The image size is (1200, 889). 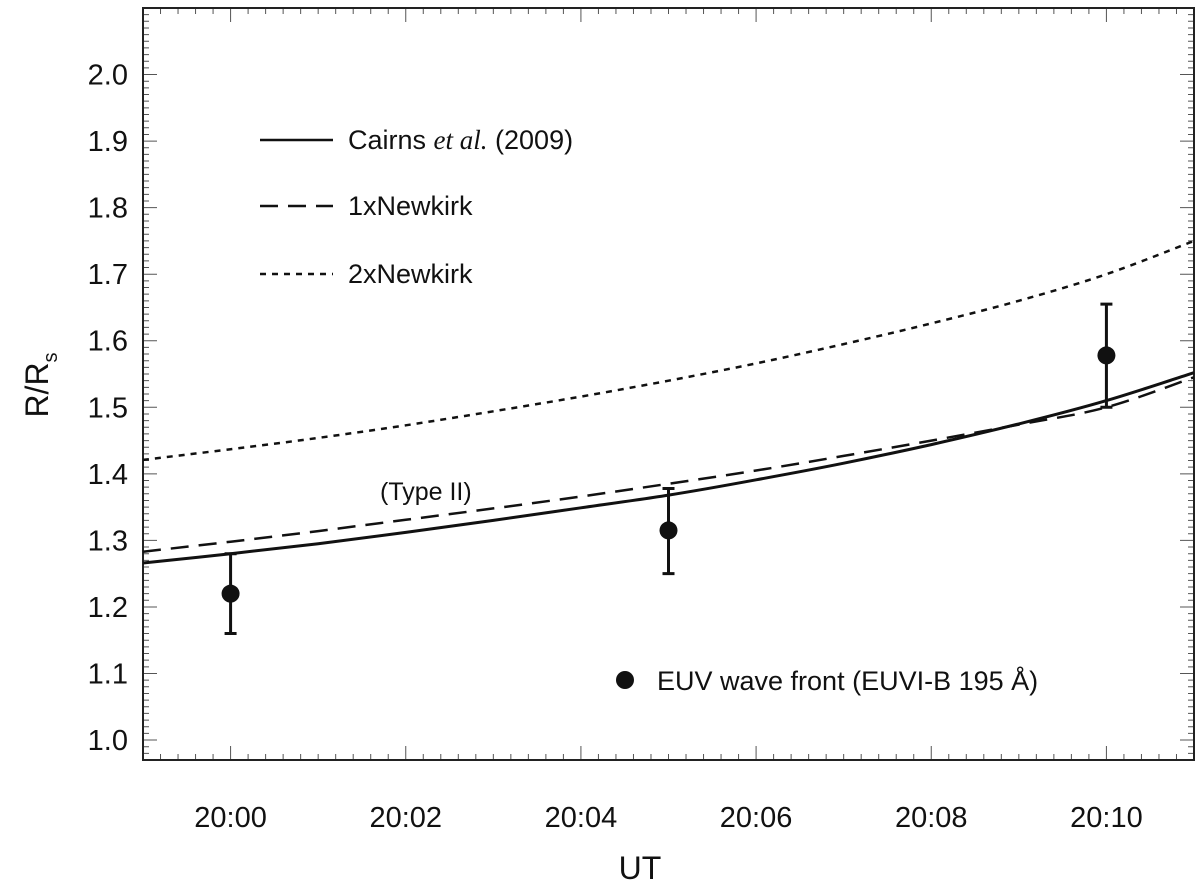 I want to click on y-tick-label: 1.3, so click(x=108, y=541).